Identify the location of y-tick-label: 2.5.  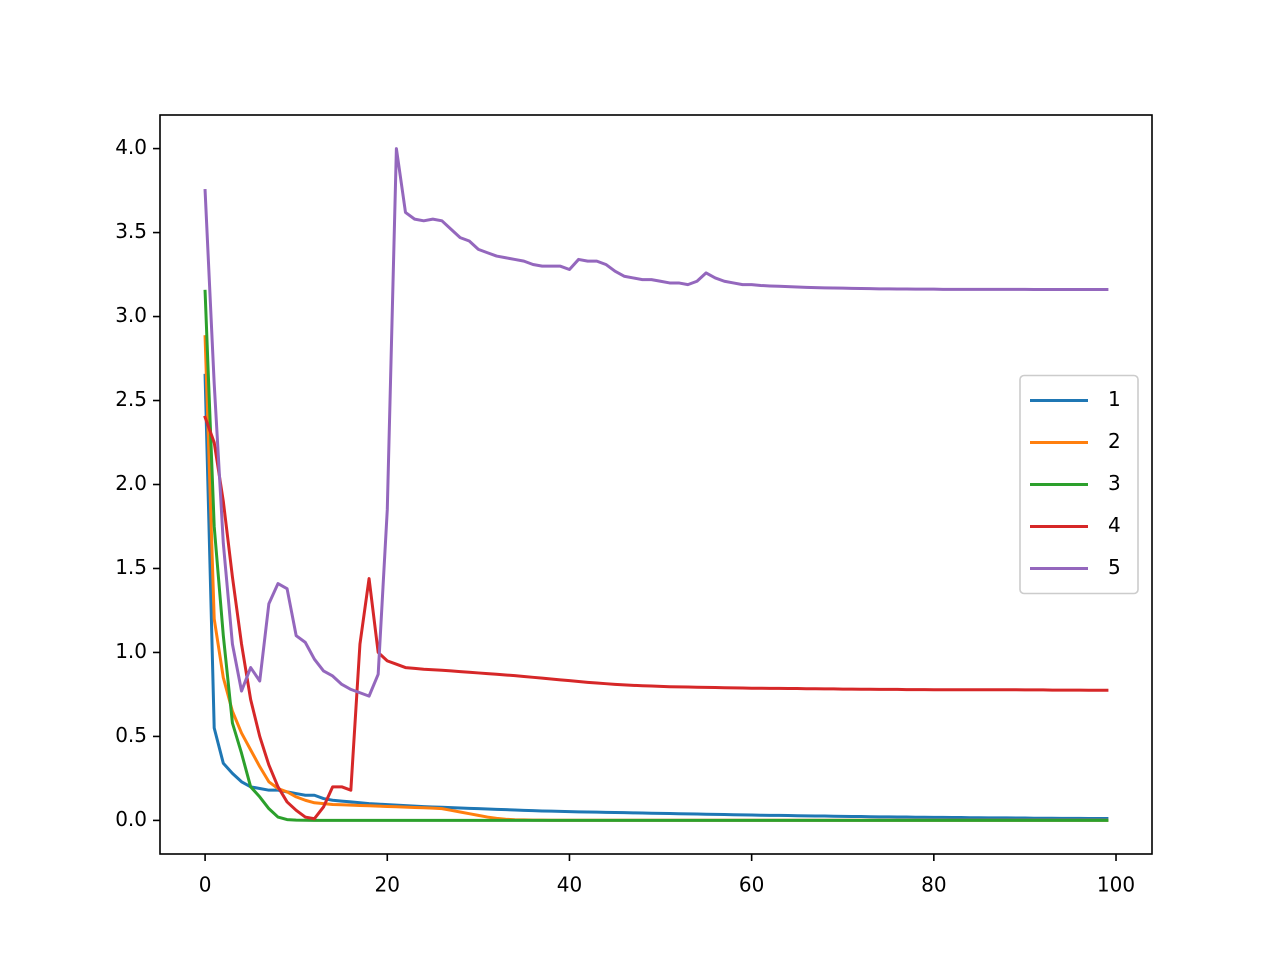
(131, 399).